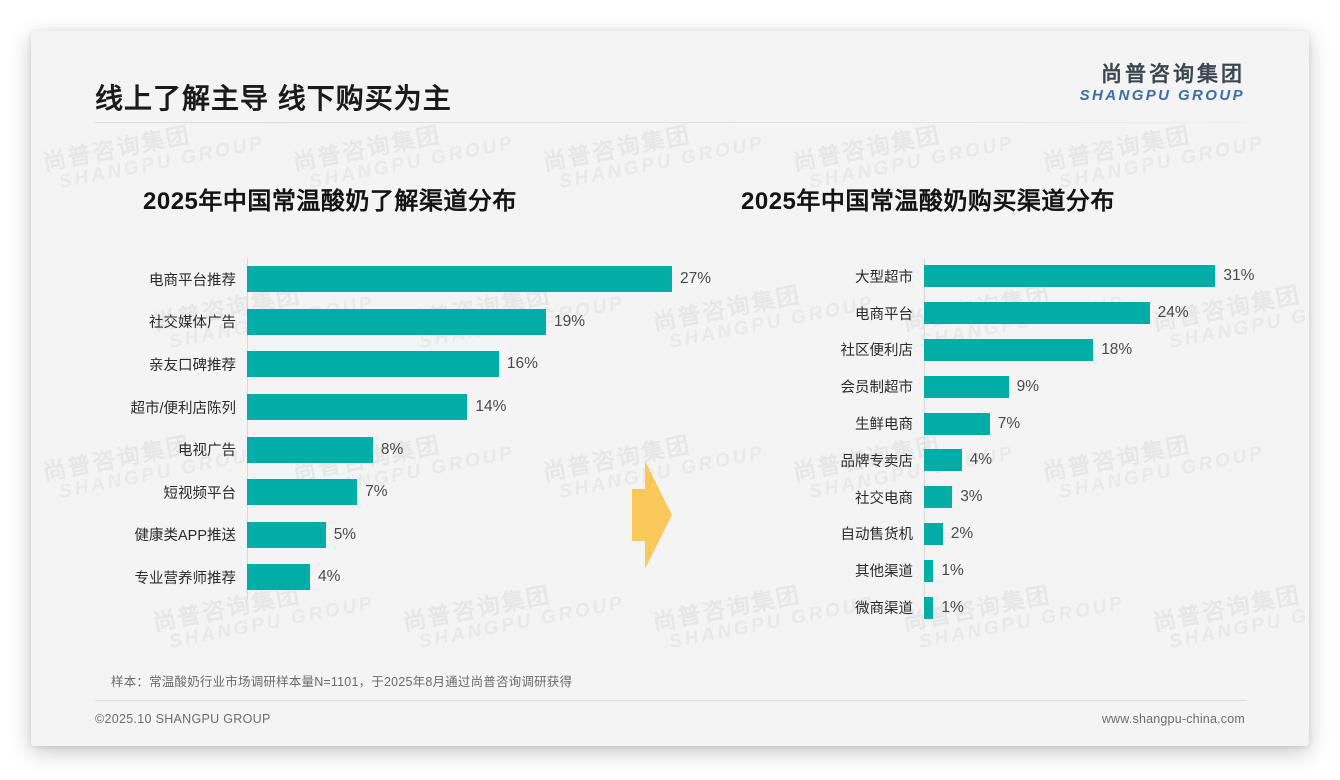  What do you see at coordinates (247, 428) in the screenshot?
I see `y-axis-line-awareness` at bounding box center [247, 428].